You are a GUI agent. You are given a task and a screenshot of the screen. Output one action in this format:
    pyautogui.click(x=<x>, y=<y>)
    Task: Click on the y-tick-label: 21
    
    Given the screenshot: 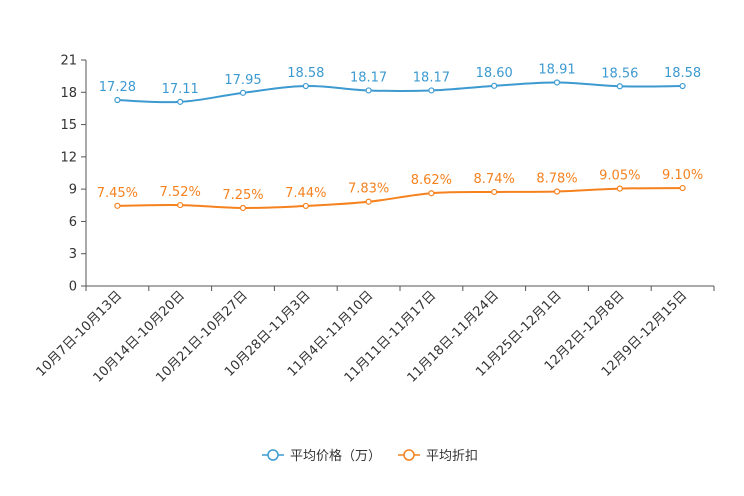 What is the action you would take?
    pyautogui.click(x=68, y=61)
    